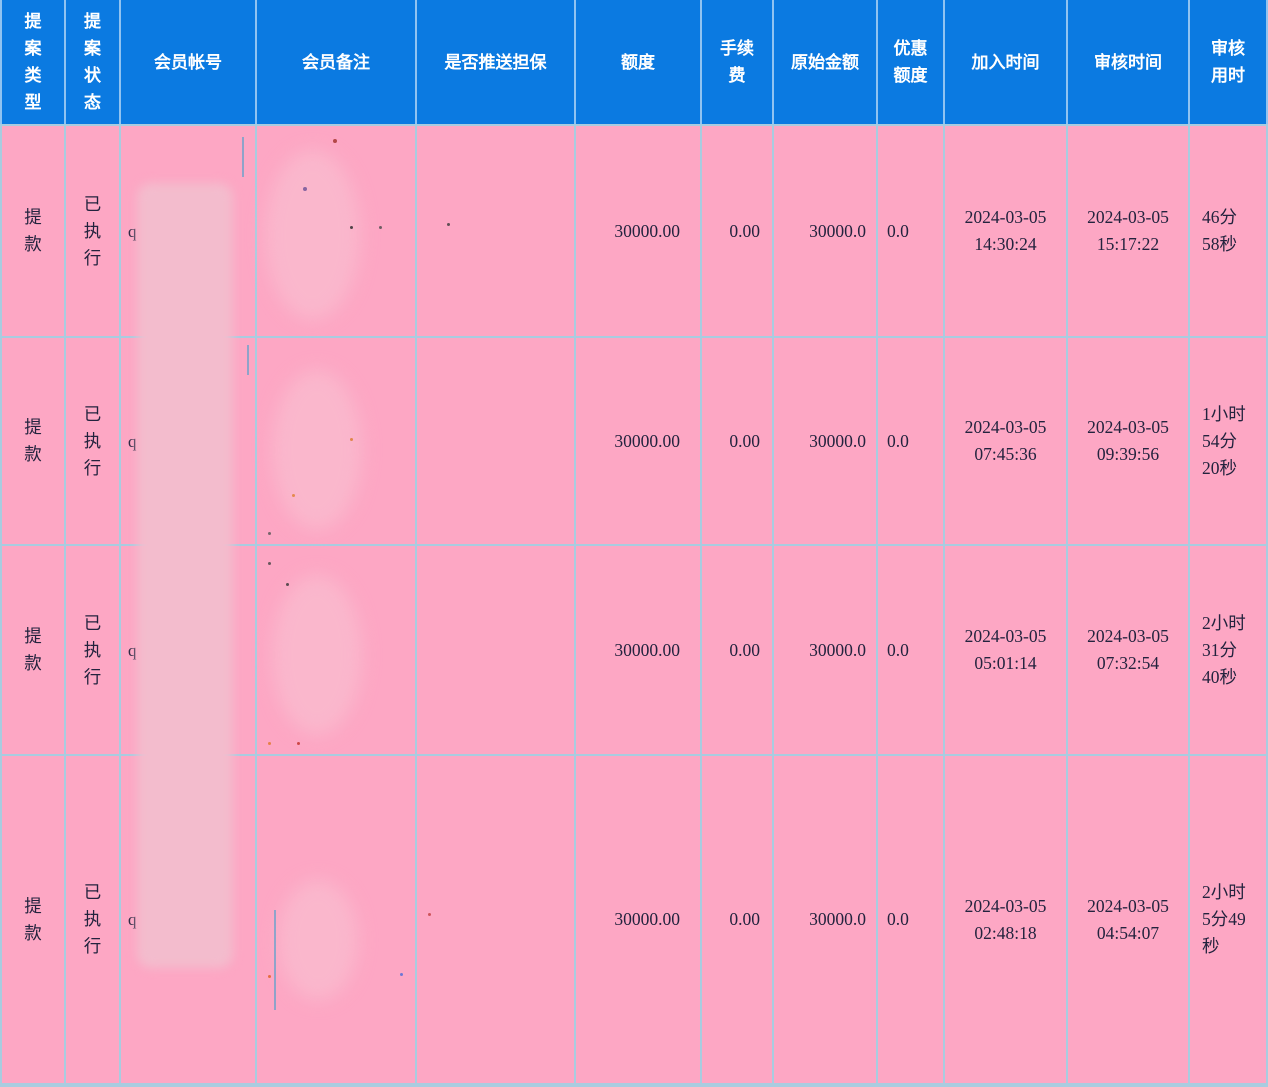  I want to click on cell-join-time: 2024-03-05 02:48:18, so click(1006, 919).